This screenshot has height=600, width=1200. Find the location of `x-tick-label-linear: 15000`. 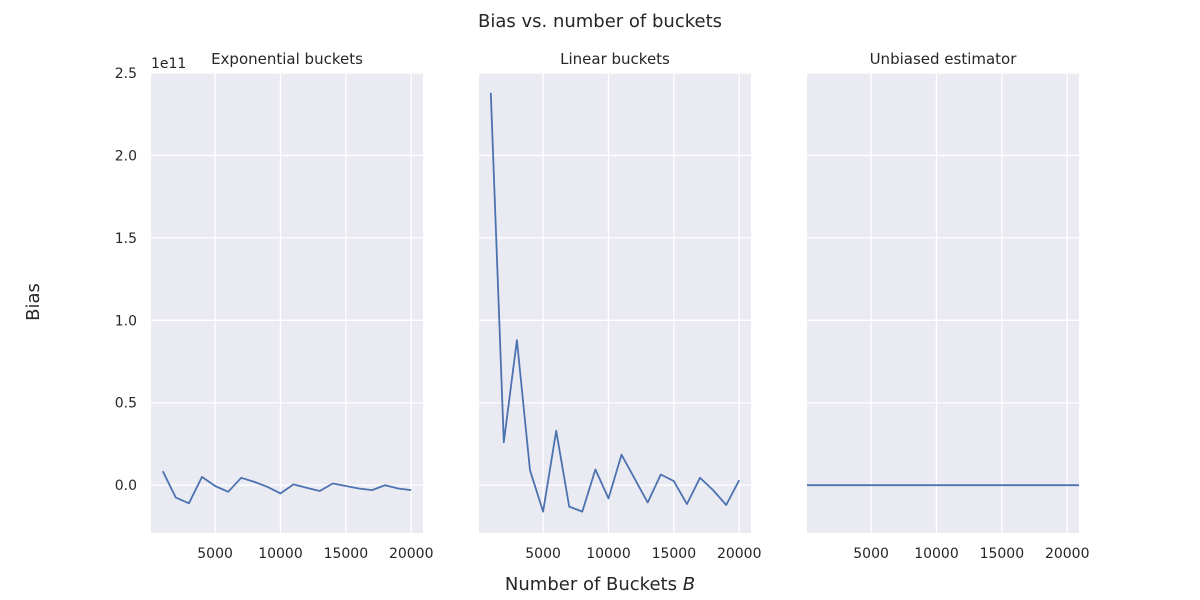

x-tick-label-linear: 15000 is located at coordinates (674, 554).